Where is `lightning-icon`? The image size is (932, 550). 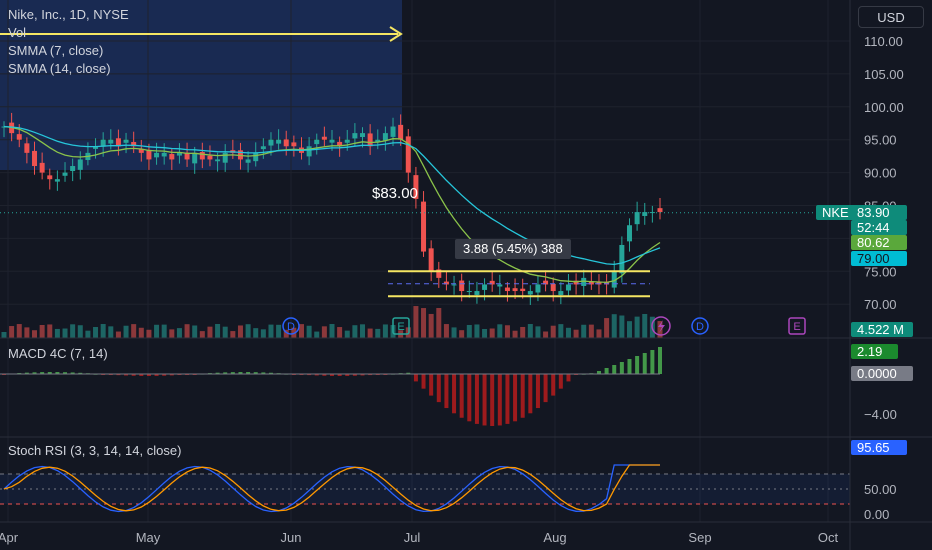
lightning-icon is located at coordinates (661, 326).